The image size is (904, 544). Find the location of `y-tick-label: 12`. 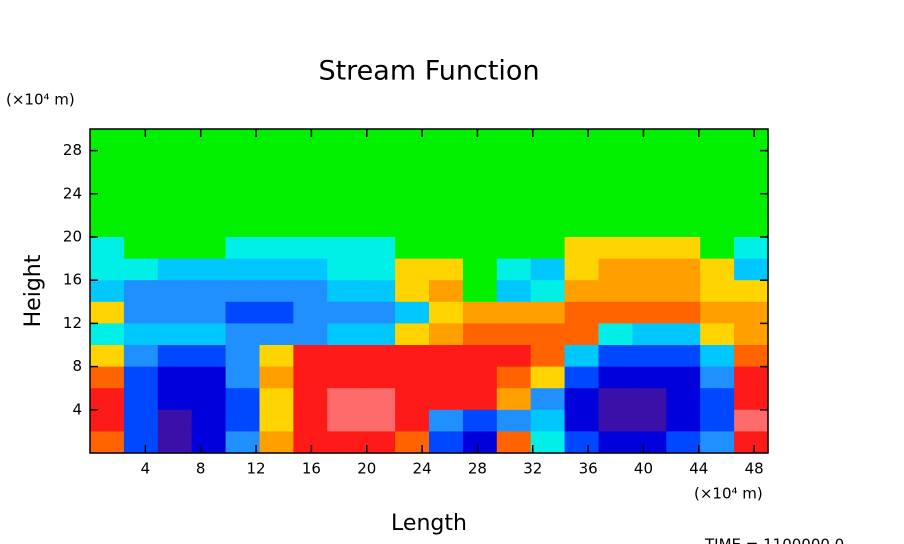

y-tick-label: 12 is located at coordinates (72, 323).